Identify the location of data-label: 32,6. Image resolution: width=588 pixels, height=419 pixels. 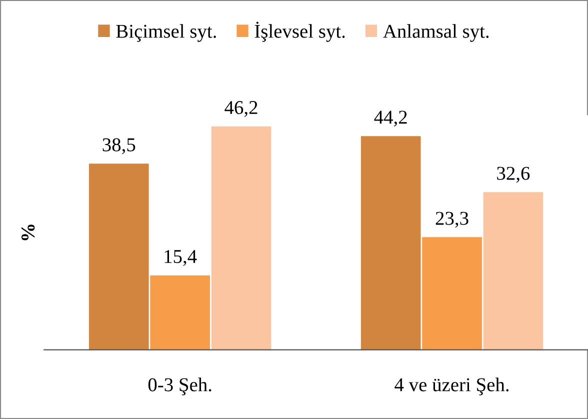
(513, 174).